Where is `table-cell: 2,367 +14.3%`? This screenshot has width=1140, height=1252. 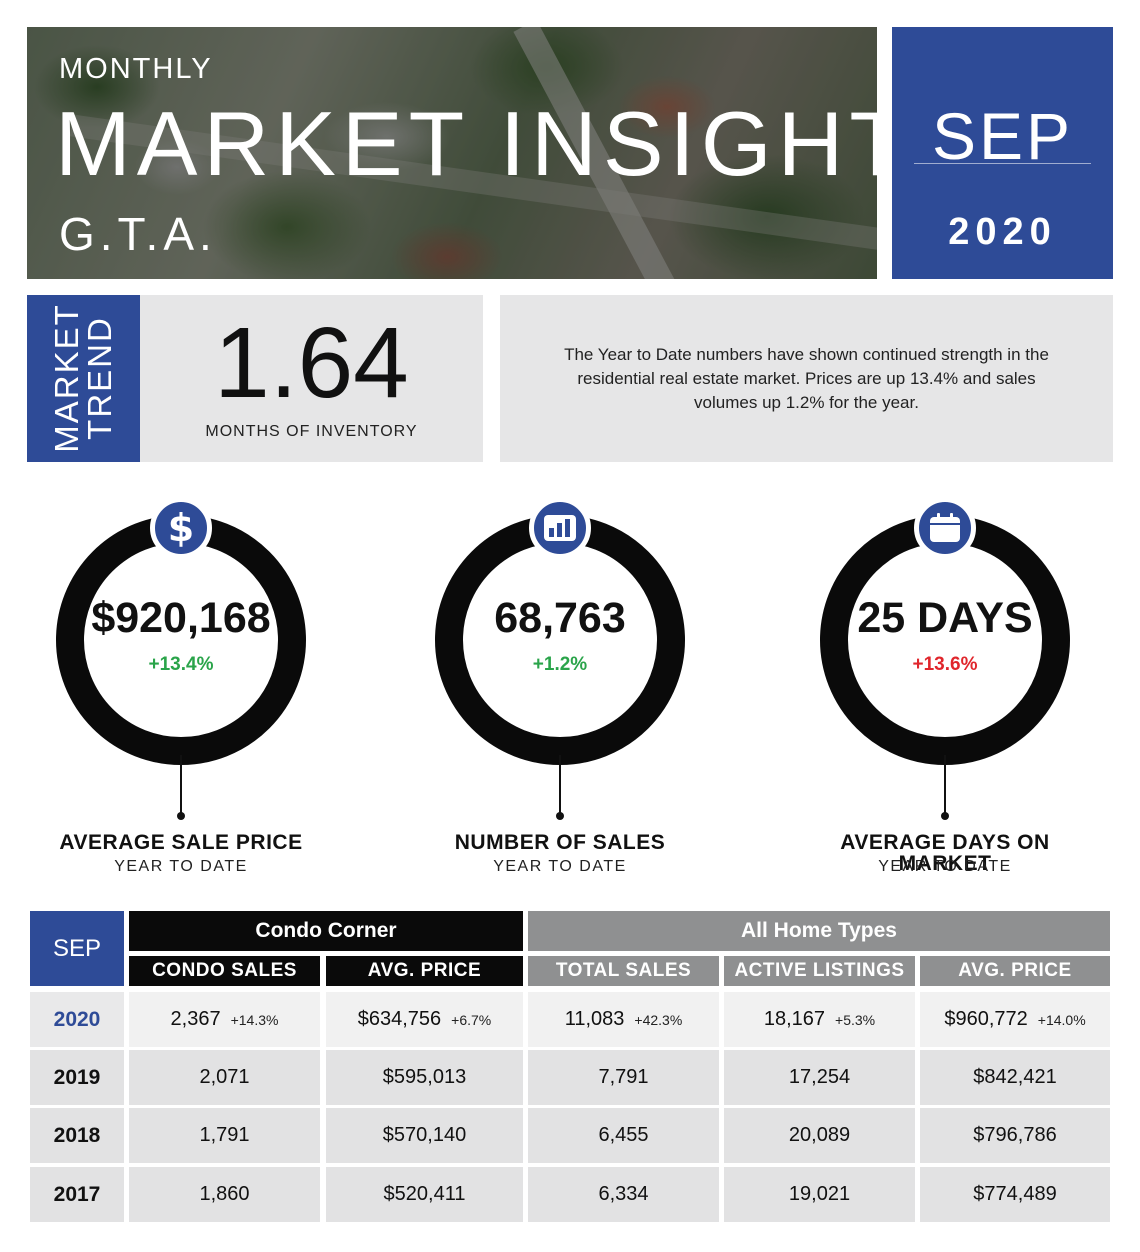 table-cell: 2,367 +14.3% is located at coordinates (224, 1019).